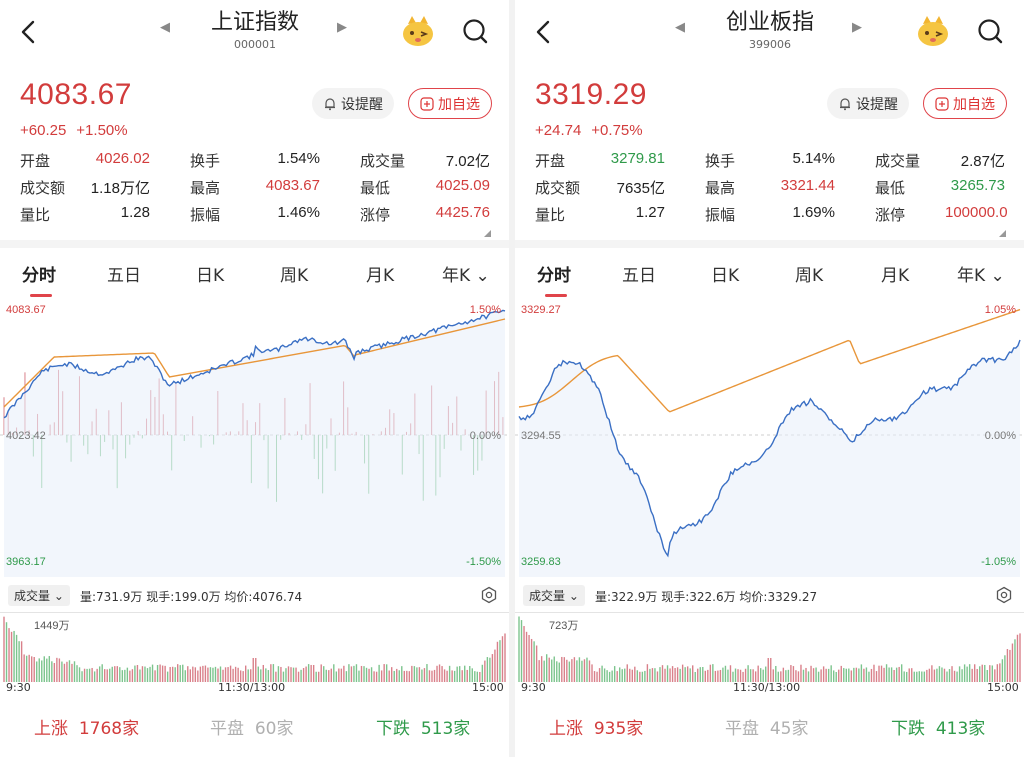 The height and width of the screenshot is (757, 1024). Describe the element at coordinates (292, 185) in the screenshot. I see `stat-value: 4083.67` at that location.